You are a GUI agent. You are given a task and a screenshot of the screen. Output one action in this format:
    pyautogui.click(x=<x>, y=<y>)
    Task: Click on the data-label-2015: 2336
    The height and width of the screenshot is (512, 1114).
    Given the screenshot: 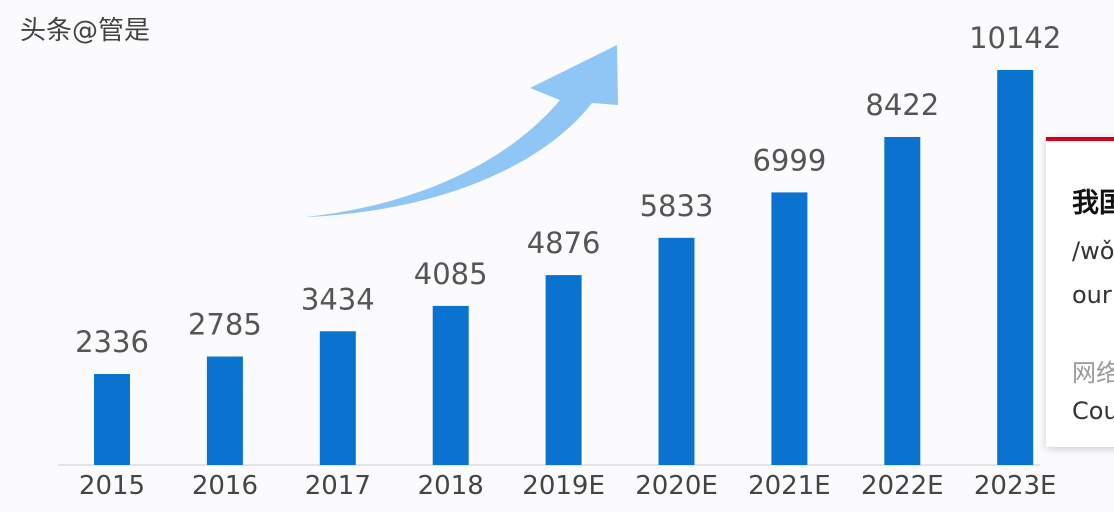 What is the action you would take?
    pyautogui.click(x=112, y=342)
    